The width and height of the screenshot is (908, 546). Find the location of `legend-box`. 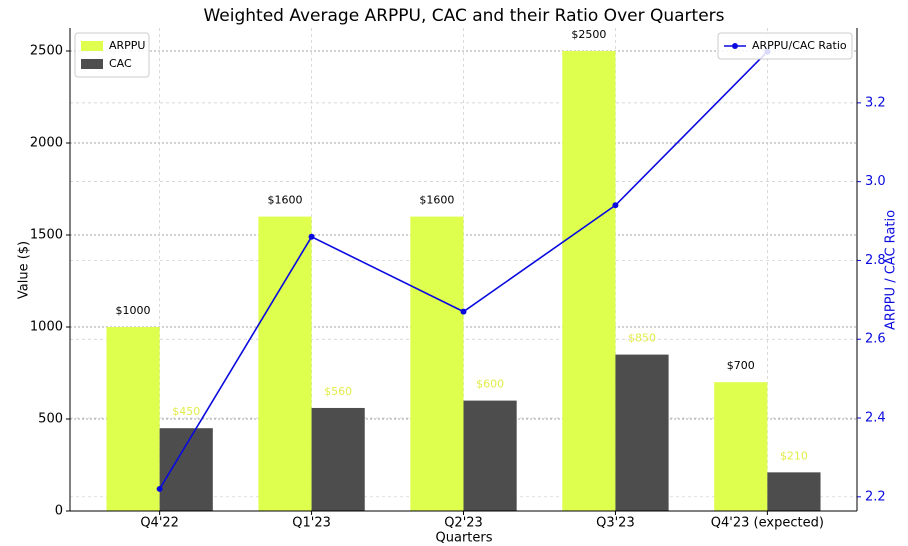

legend-box is located at coordinates (785, 46).